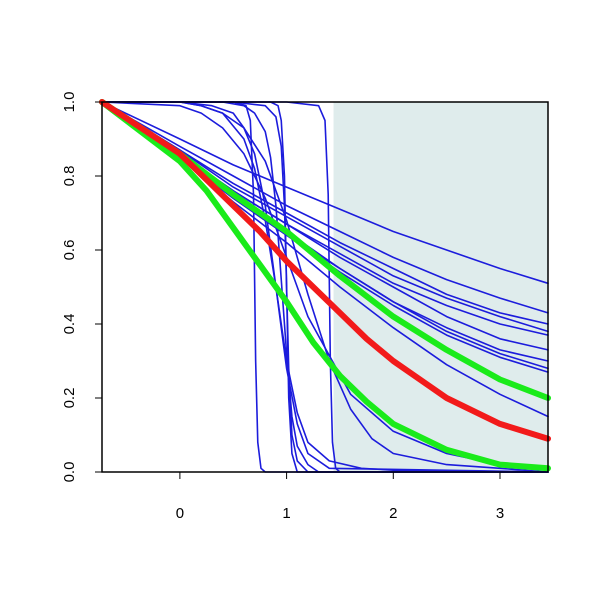 The height and width of the screenshot is (600, 600). What do you see at coordinates (180, 513) in the screenshot?
I see `x-tick-label: 0` at bounding box center [180, 513].